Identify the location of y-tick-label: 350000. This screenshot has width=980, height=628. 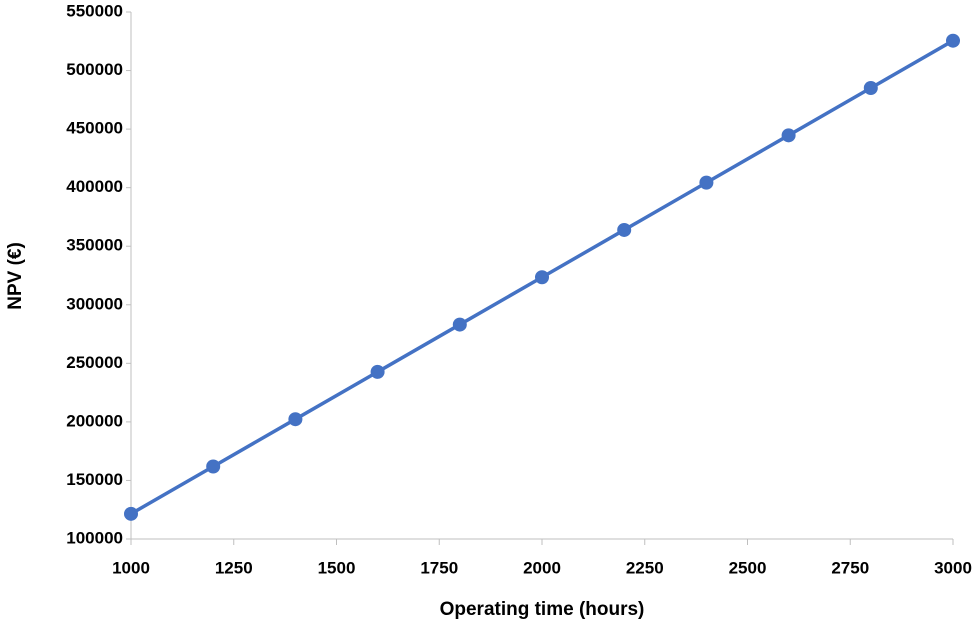
(94, 245).